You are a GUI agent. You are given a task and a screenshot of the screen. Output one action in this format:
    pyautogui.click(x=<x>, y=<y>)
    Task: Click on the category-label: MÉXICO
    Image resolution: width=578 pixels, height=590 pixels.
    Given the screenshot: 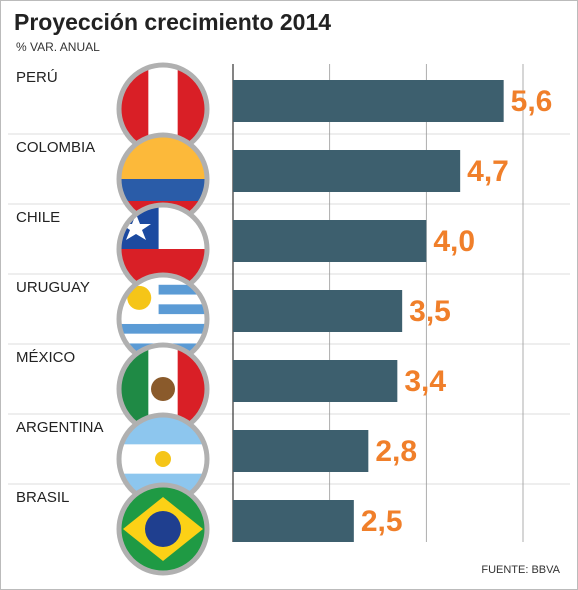 What is the action you would take?
    pyautogui.click(x=45, y=357)
    